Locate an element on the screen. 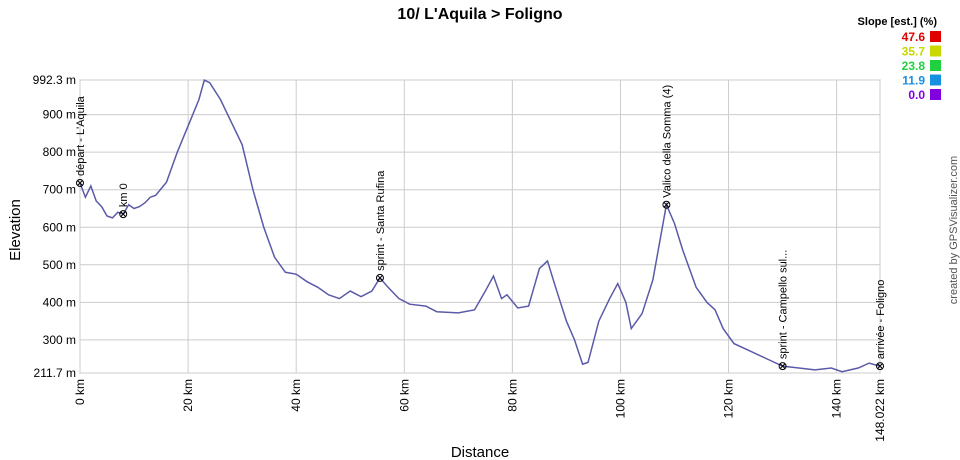  x-tick-label: 140 km is located at coordinates (837, 398).